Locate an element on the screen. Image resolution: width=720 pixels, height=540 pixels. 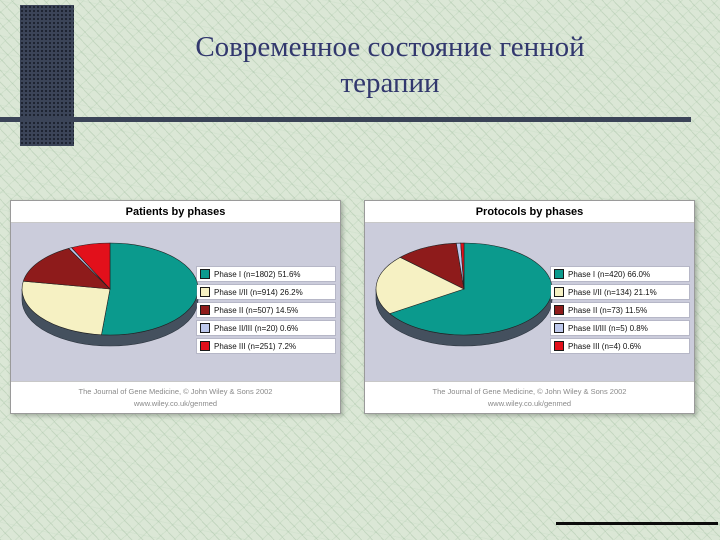
legend-label: Phase I (n=1802) 51.6% is located at coordinates (257, 274).